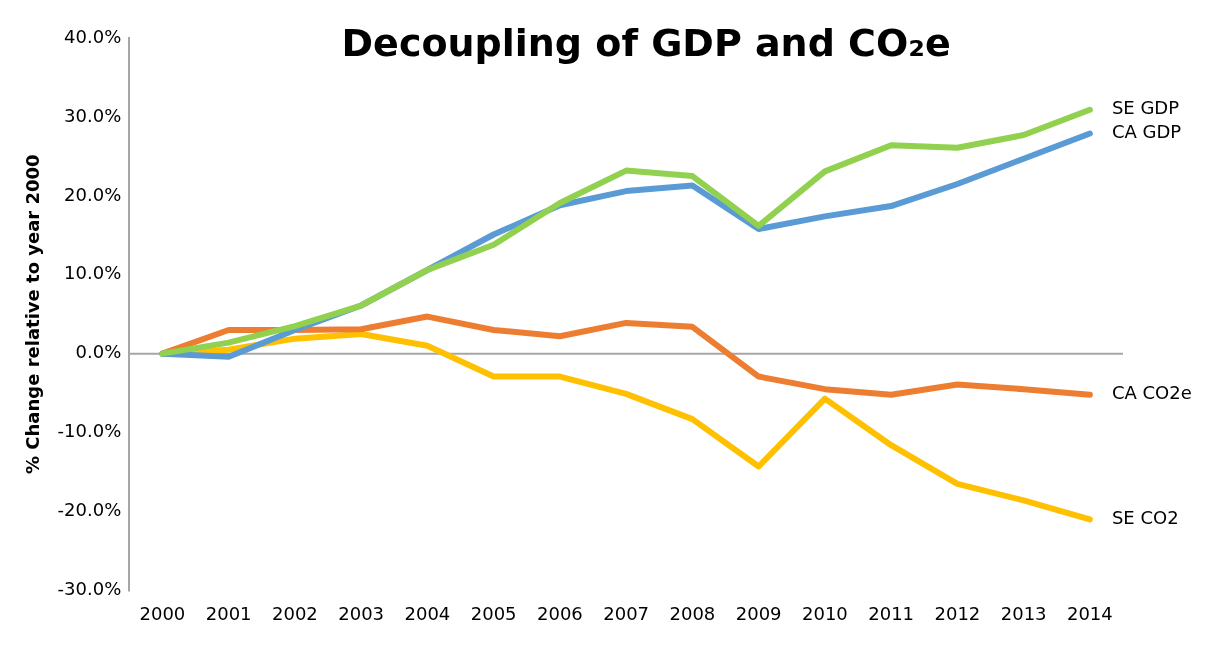 Image resolution: width=1223 pixels, height=650 pixels. Describe the element at coordinates (1145, 108) in the screenshot. I see `series-label: SE GDP` at that location.